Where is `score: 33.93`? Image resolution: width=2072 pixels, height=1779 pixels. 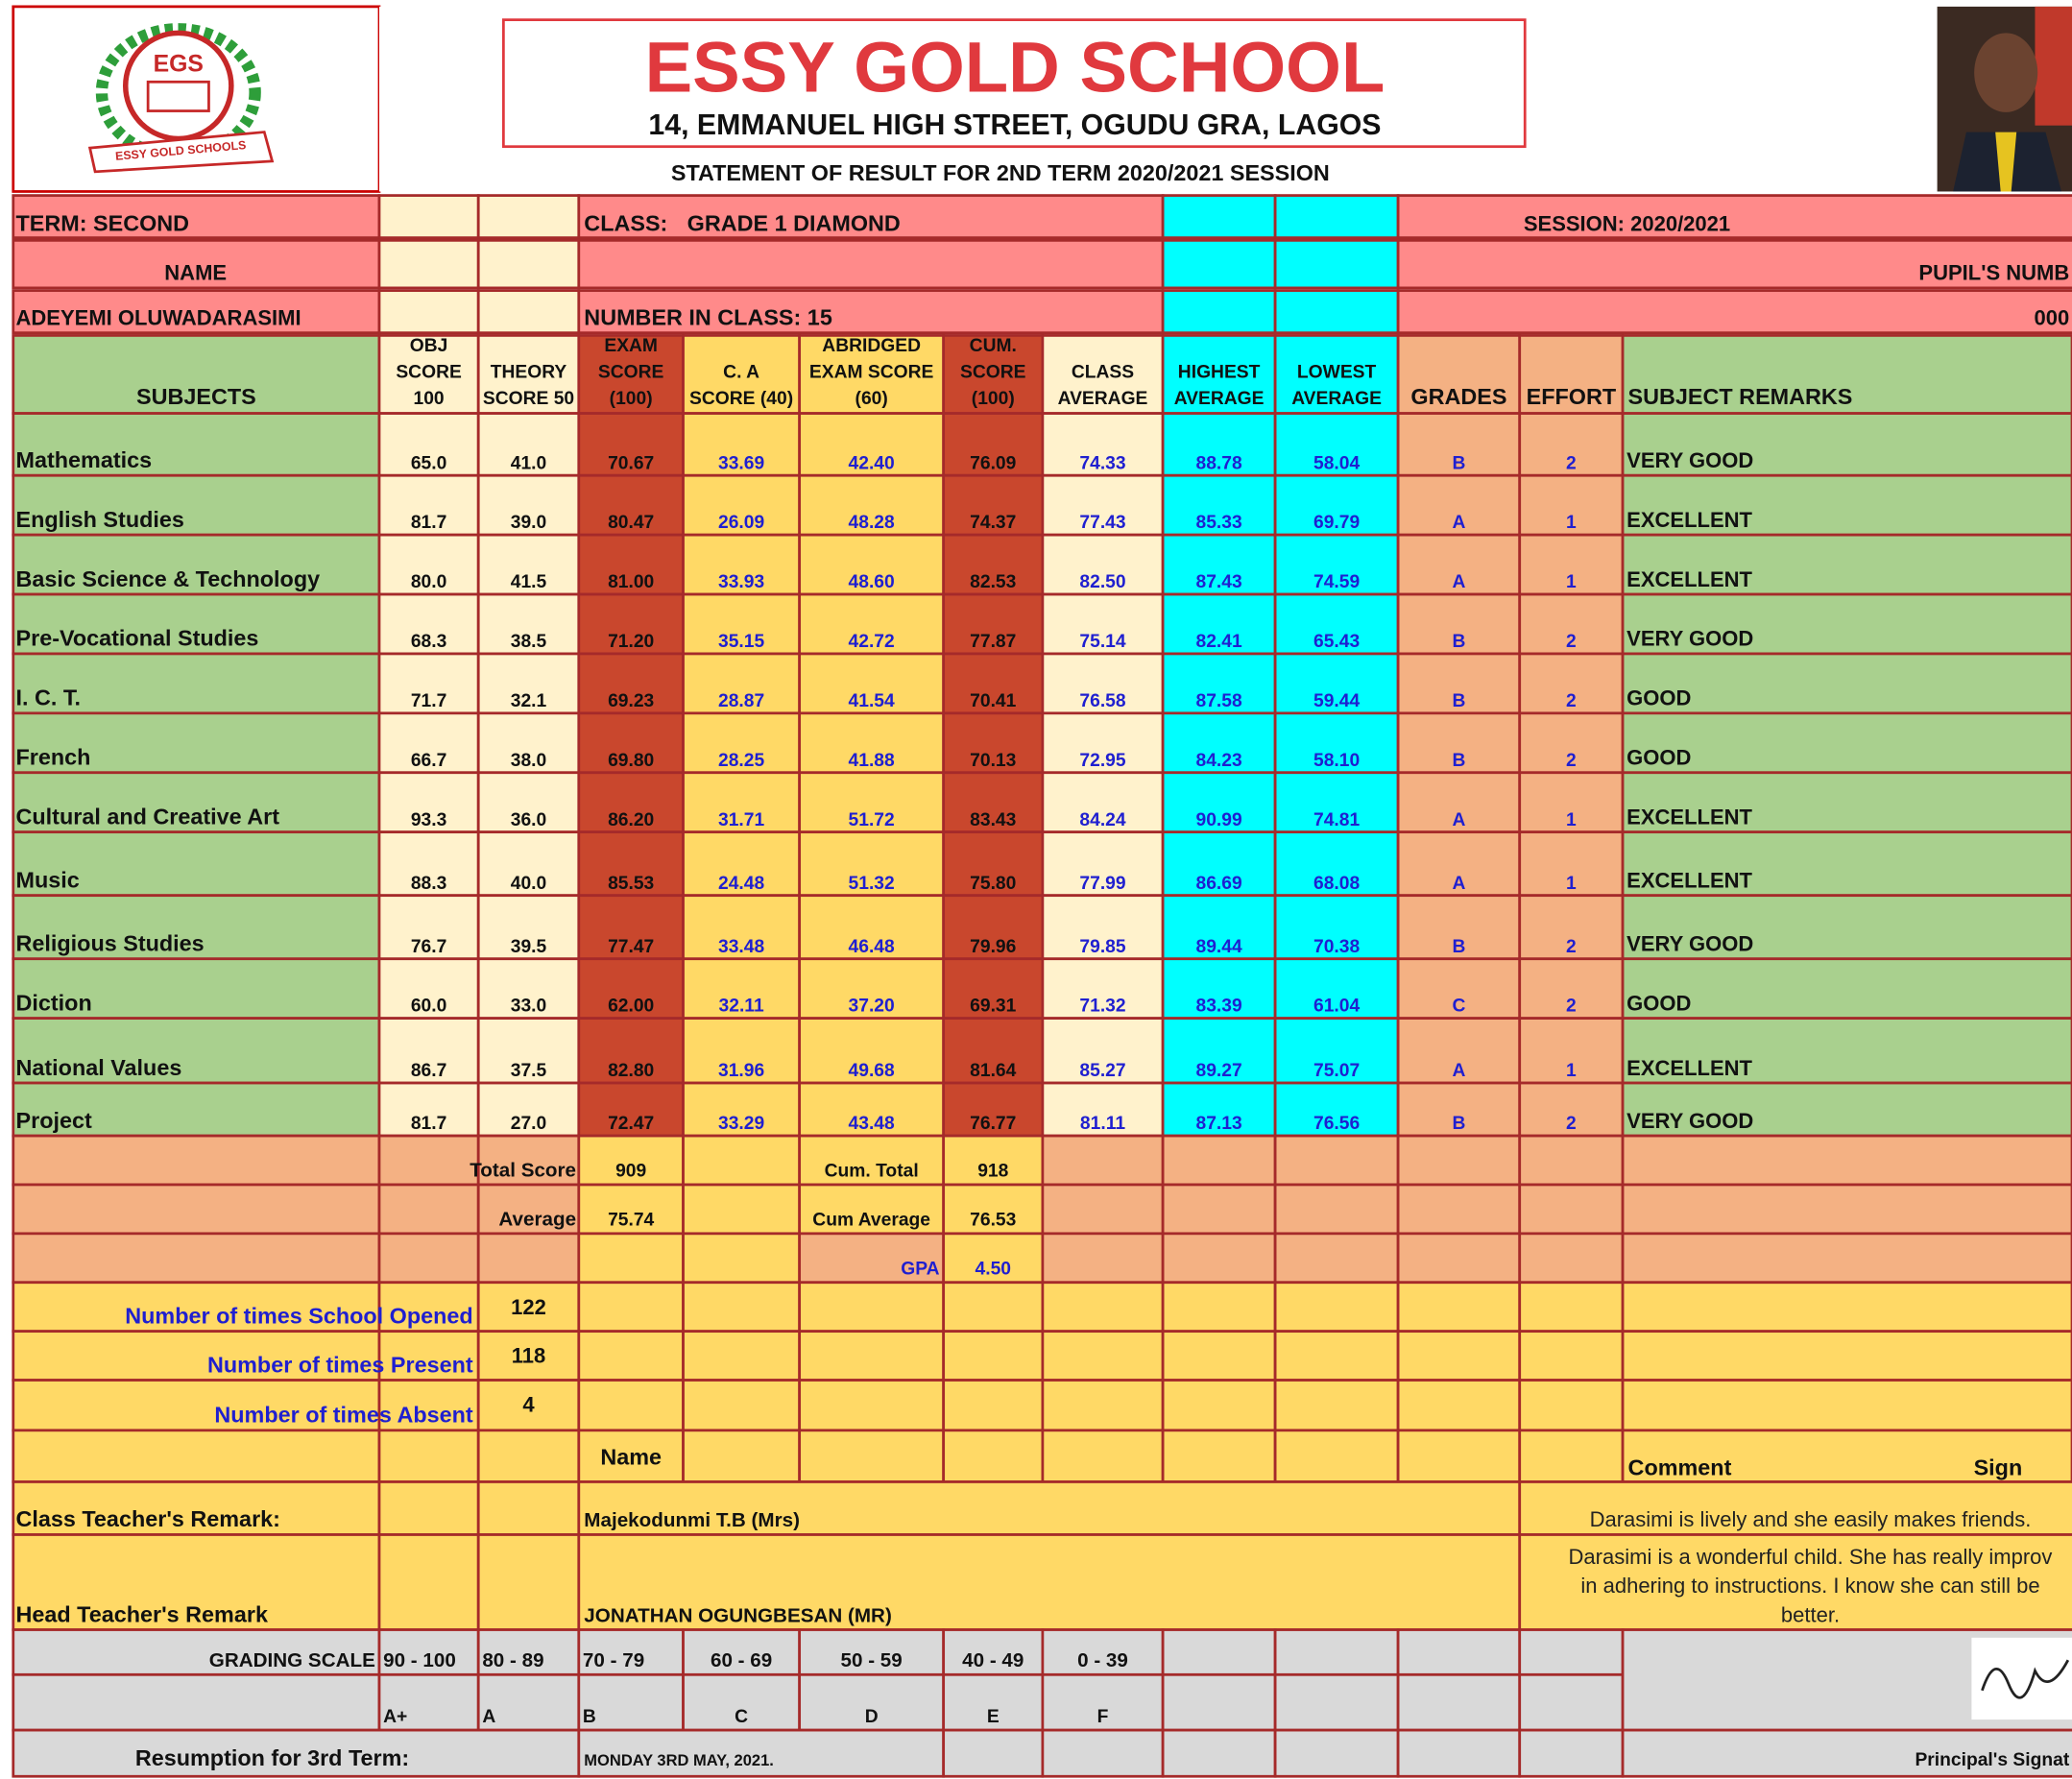 score: 33.93 is located at coordinates (741, 582).